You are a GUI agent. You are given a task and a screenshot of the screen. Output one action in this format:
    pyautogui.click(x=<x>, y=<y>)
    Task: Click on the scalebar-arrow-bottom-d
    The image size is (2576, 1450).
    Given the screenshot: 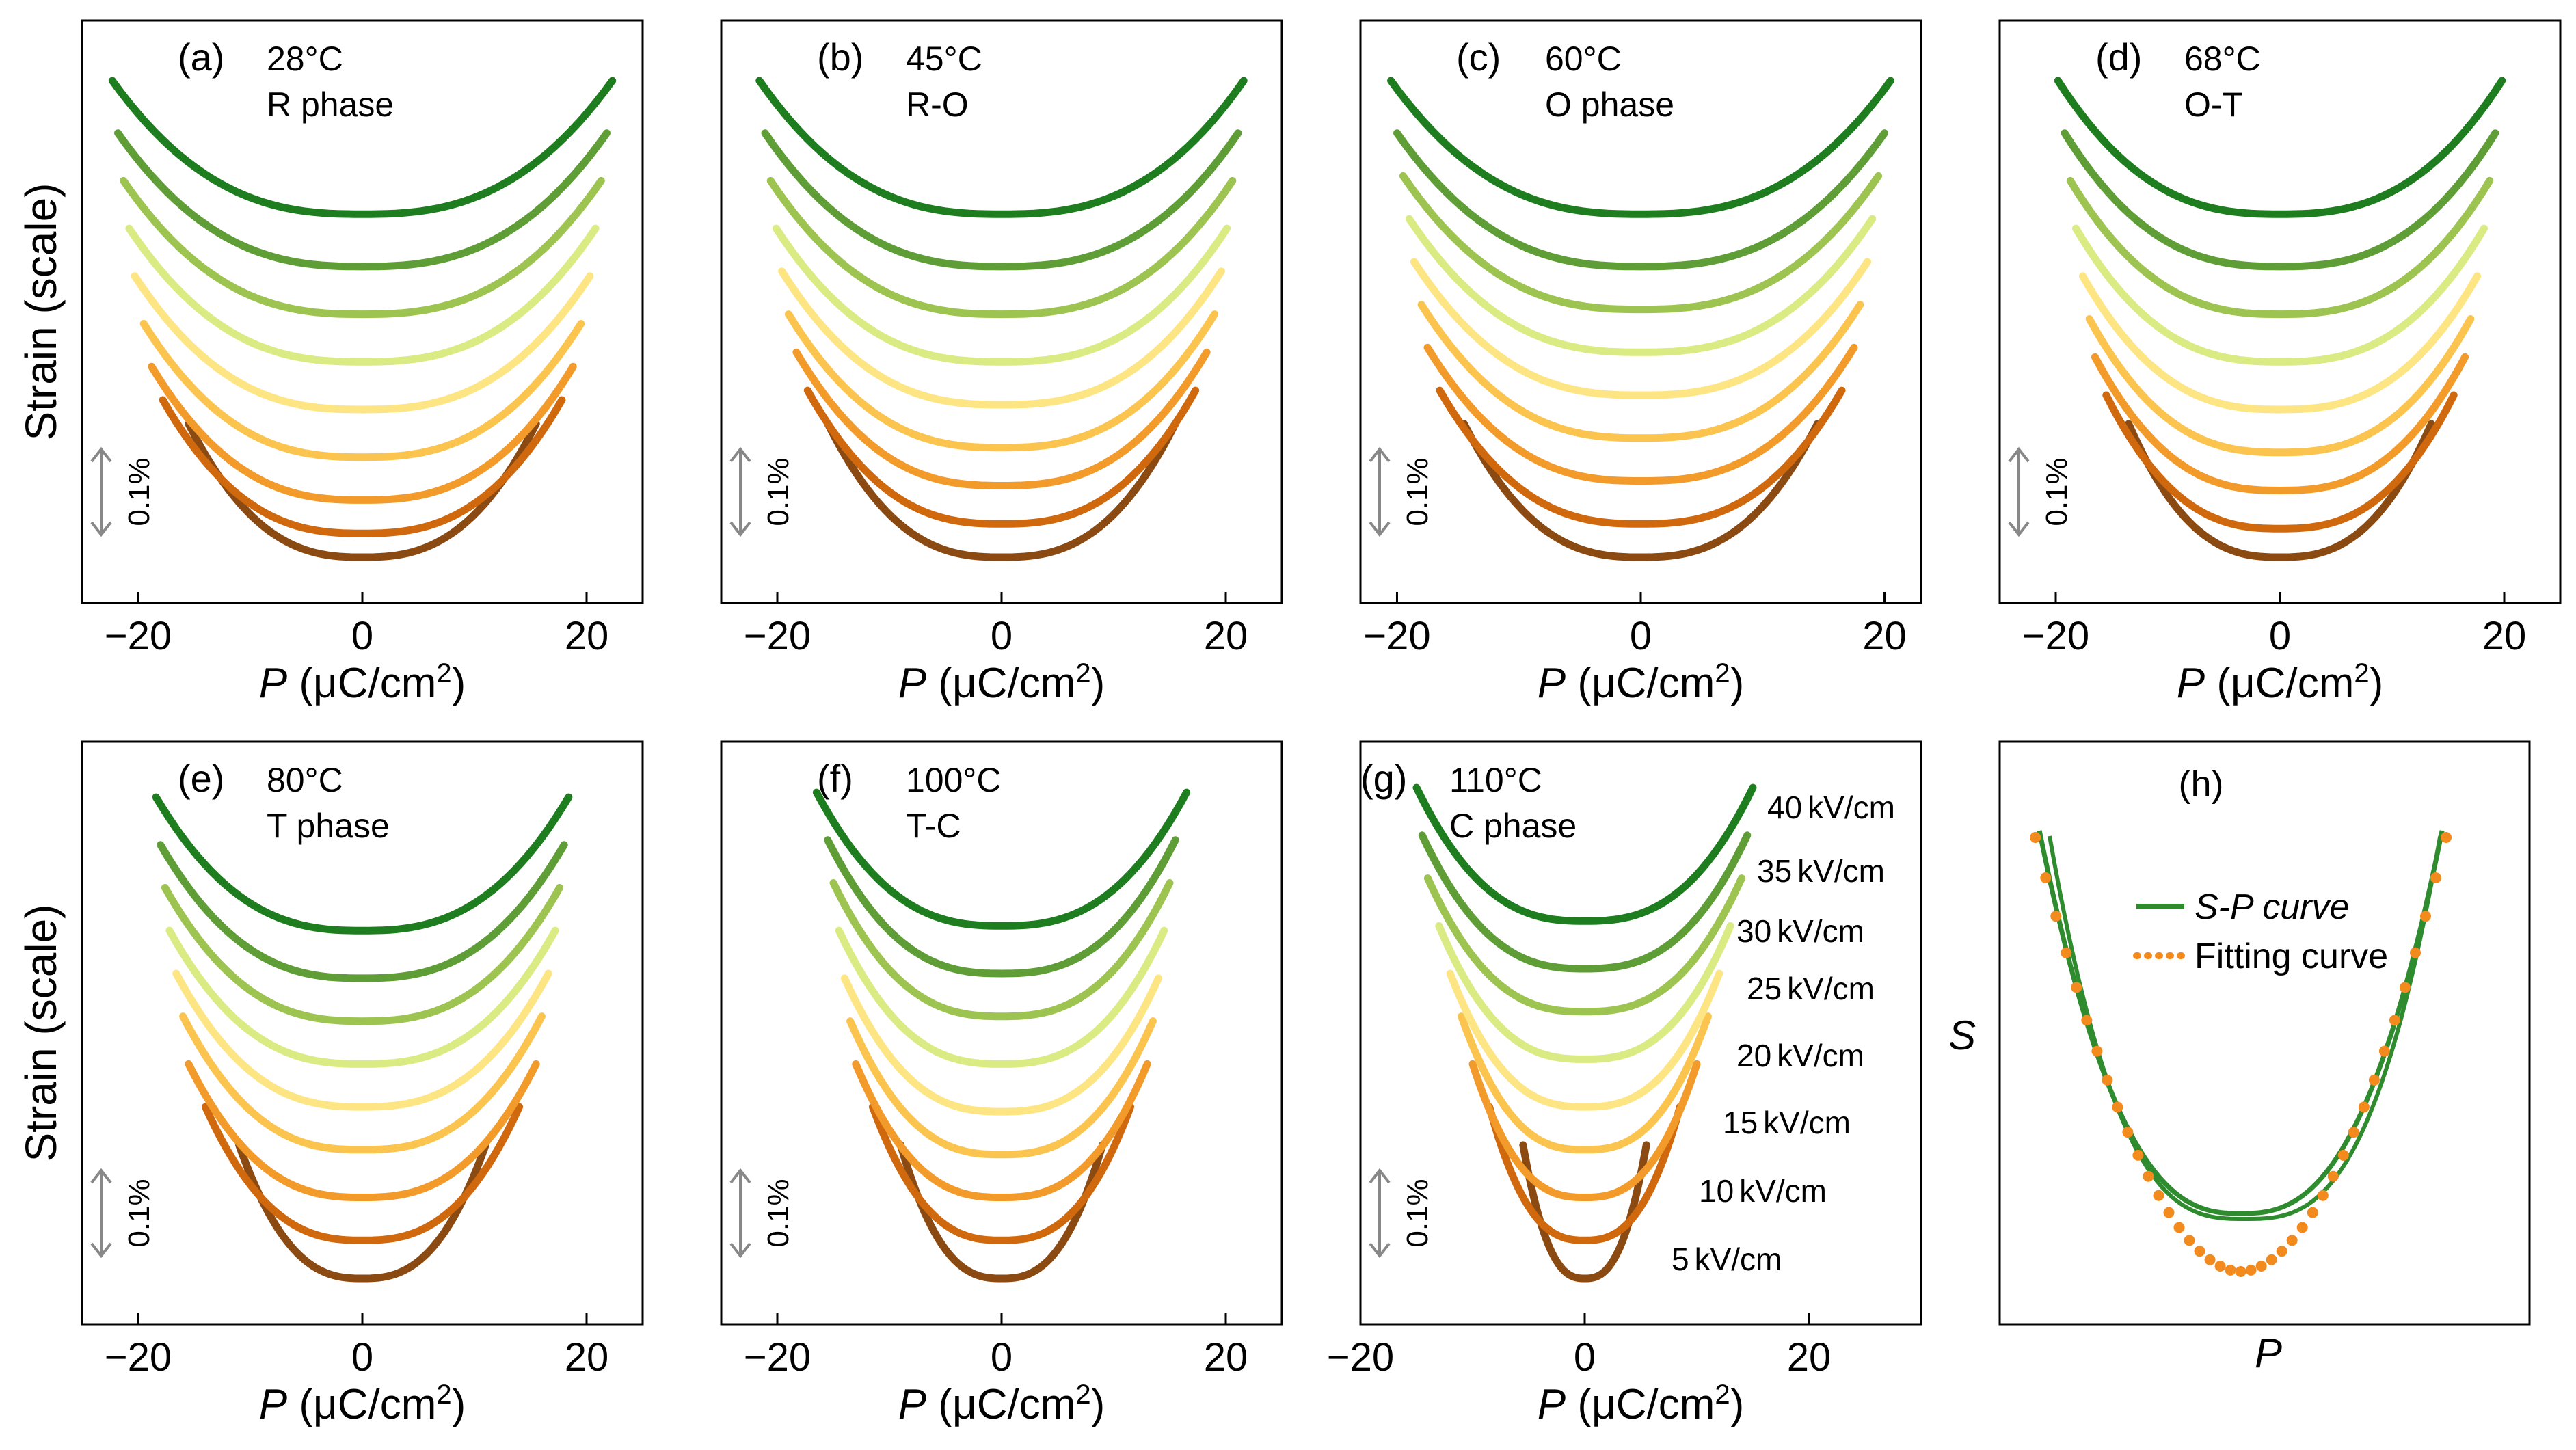 What is the action you would take?
    pyautogui.click(x=2019, y=529)
    